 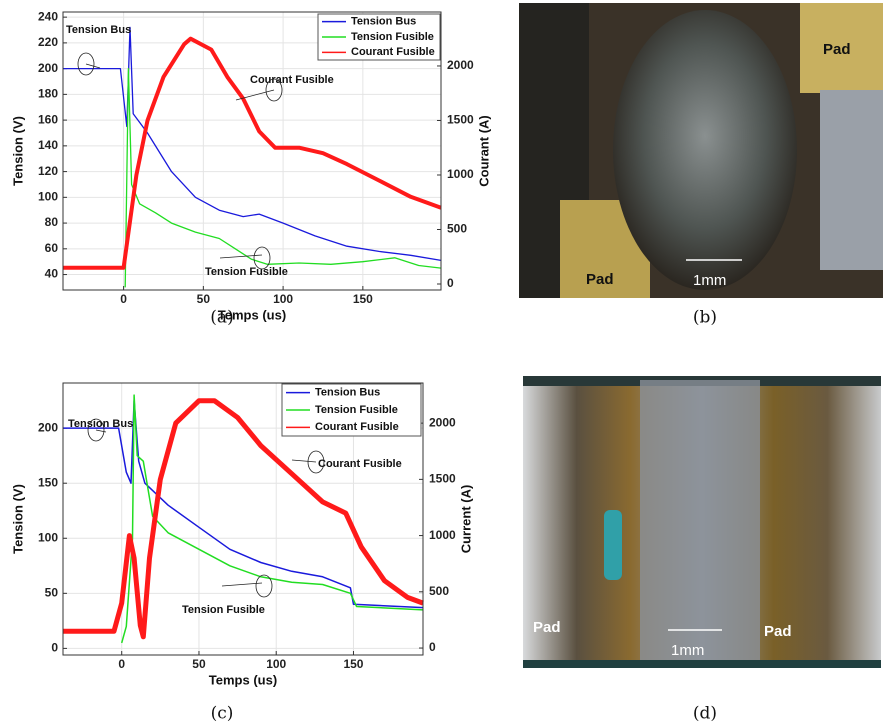 What do you see at coordinates (465, 519) in the screenshot?
I see `y2-axis-label: Current (A)` at bounding box center [465, 519].